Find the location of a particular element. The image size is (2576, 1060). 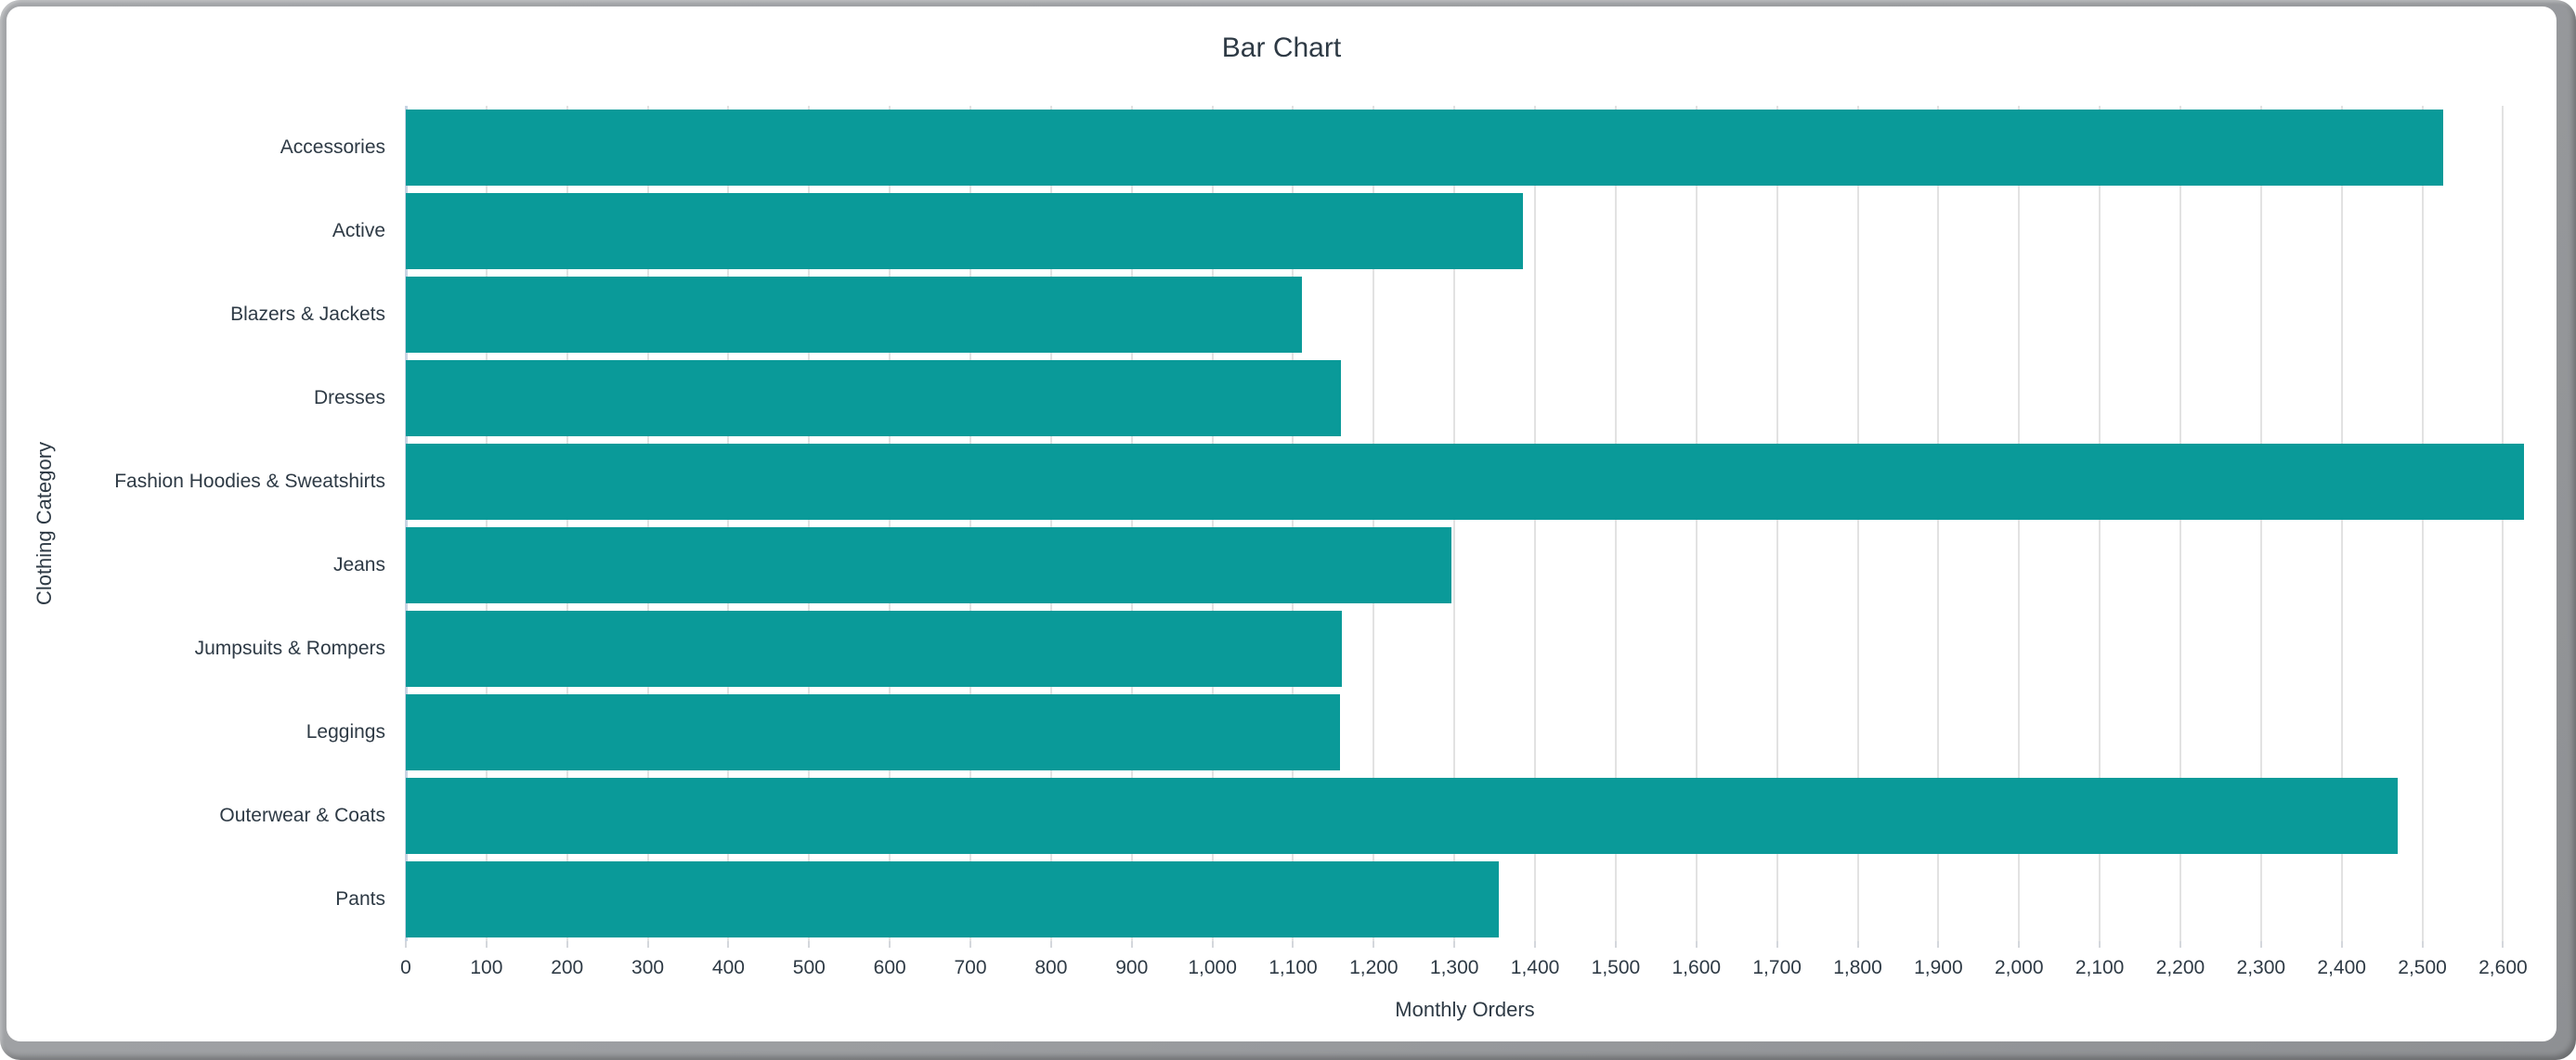

bar-jeans is located at coordinates (928, 565).